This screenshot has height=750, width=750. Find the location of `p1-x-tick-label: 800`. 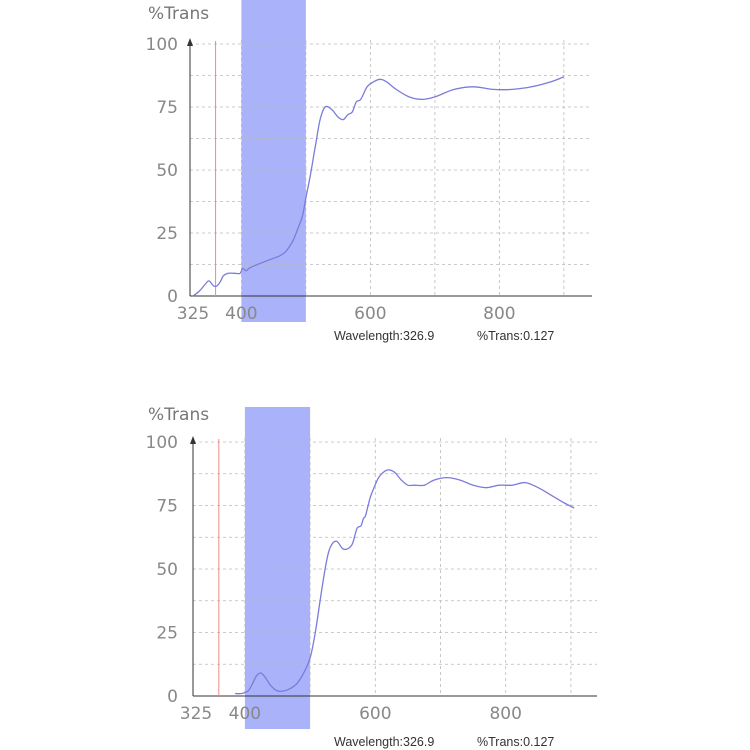

p1-x-tick-label: 800 is located at coordinates (499, 314).